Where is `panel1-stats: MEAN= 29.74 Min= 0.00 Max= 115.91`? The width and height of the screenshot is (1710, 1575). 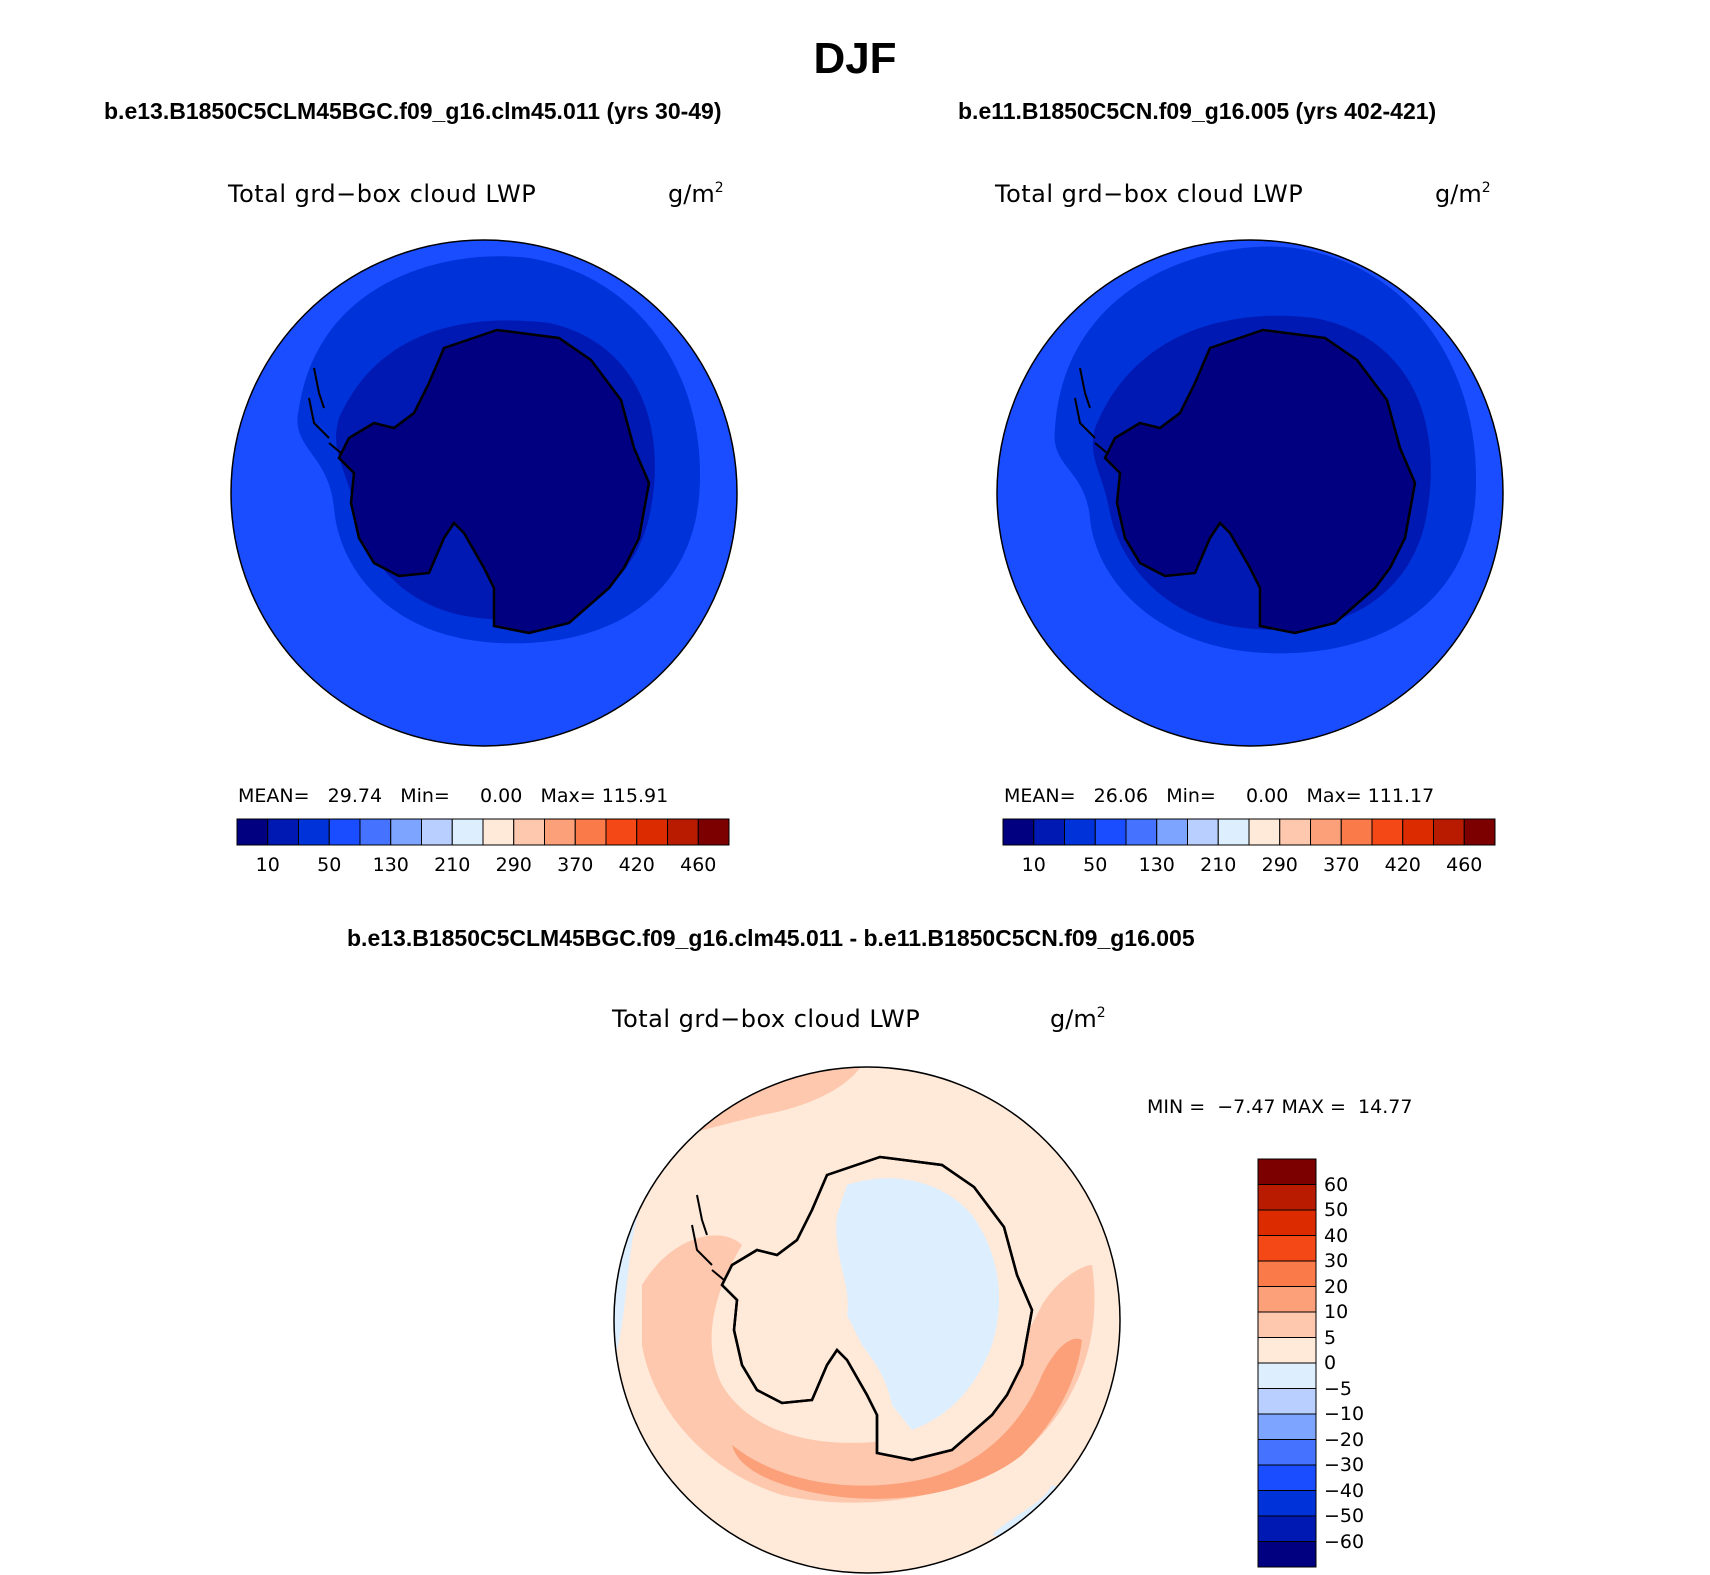 panel1-stats: MEAN= 29.74 Min= 0.00 Max= 115.91 is located at coordinates (453, 796).